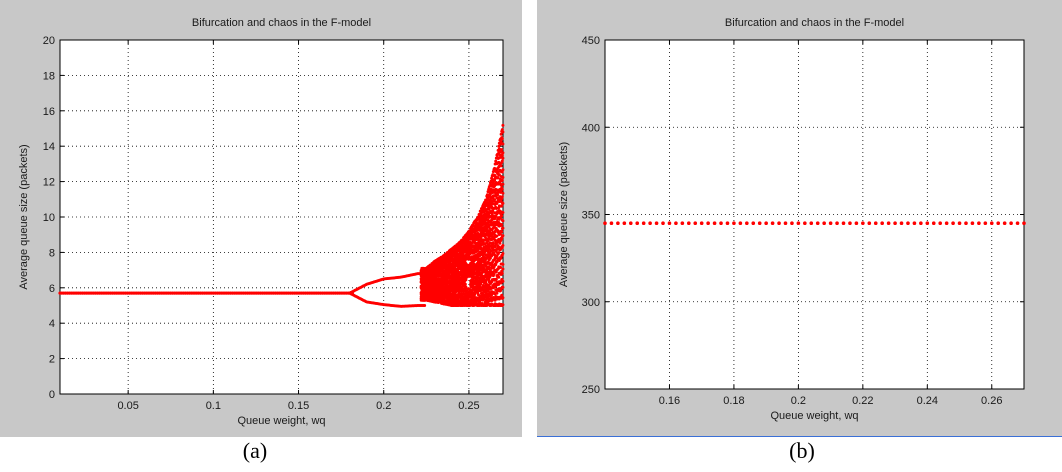 The height and width of the screenshot is (472, 1062). I want to click on y-tick-label: 4, so click(52, 324).